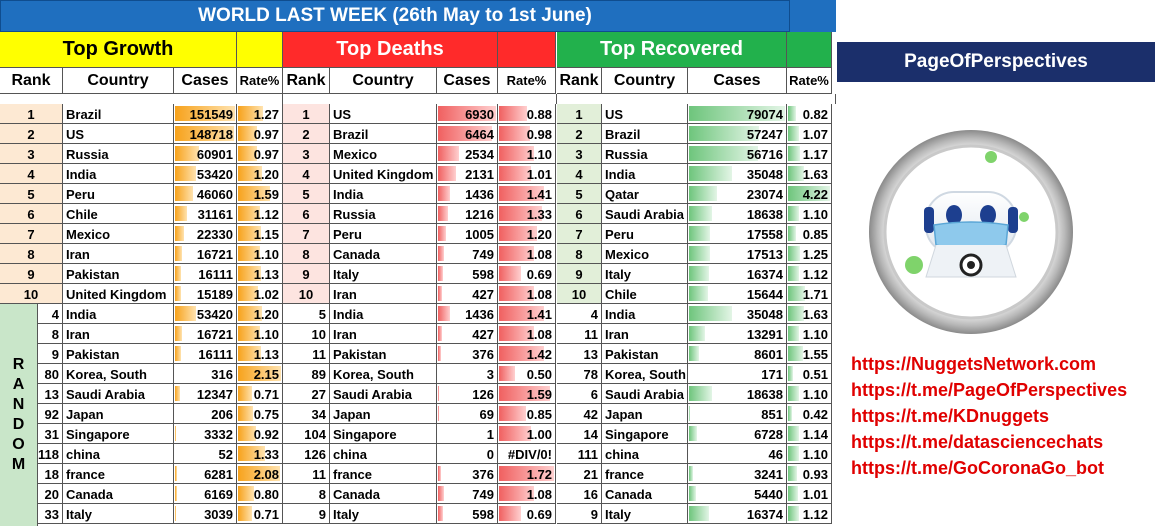 The image size is (1158, 526). What do you see at coordinates (539, 414) in the screenshot?
I see `rate-value: 0.85` at bounding box center [539, 414].